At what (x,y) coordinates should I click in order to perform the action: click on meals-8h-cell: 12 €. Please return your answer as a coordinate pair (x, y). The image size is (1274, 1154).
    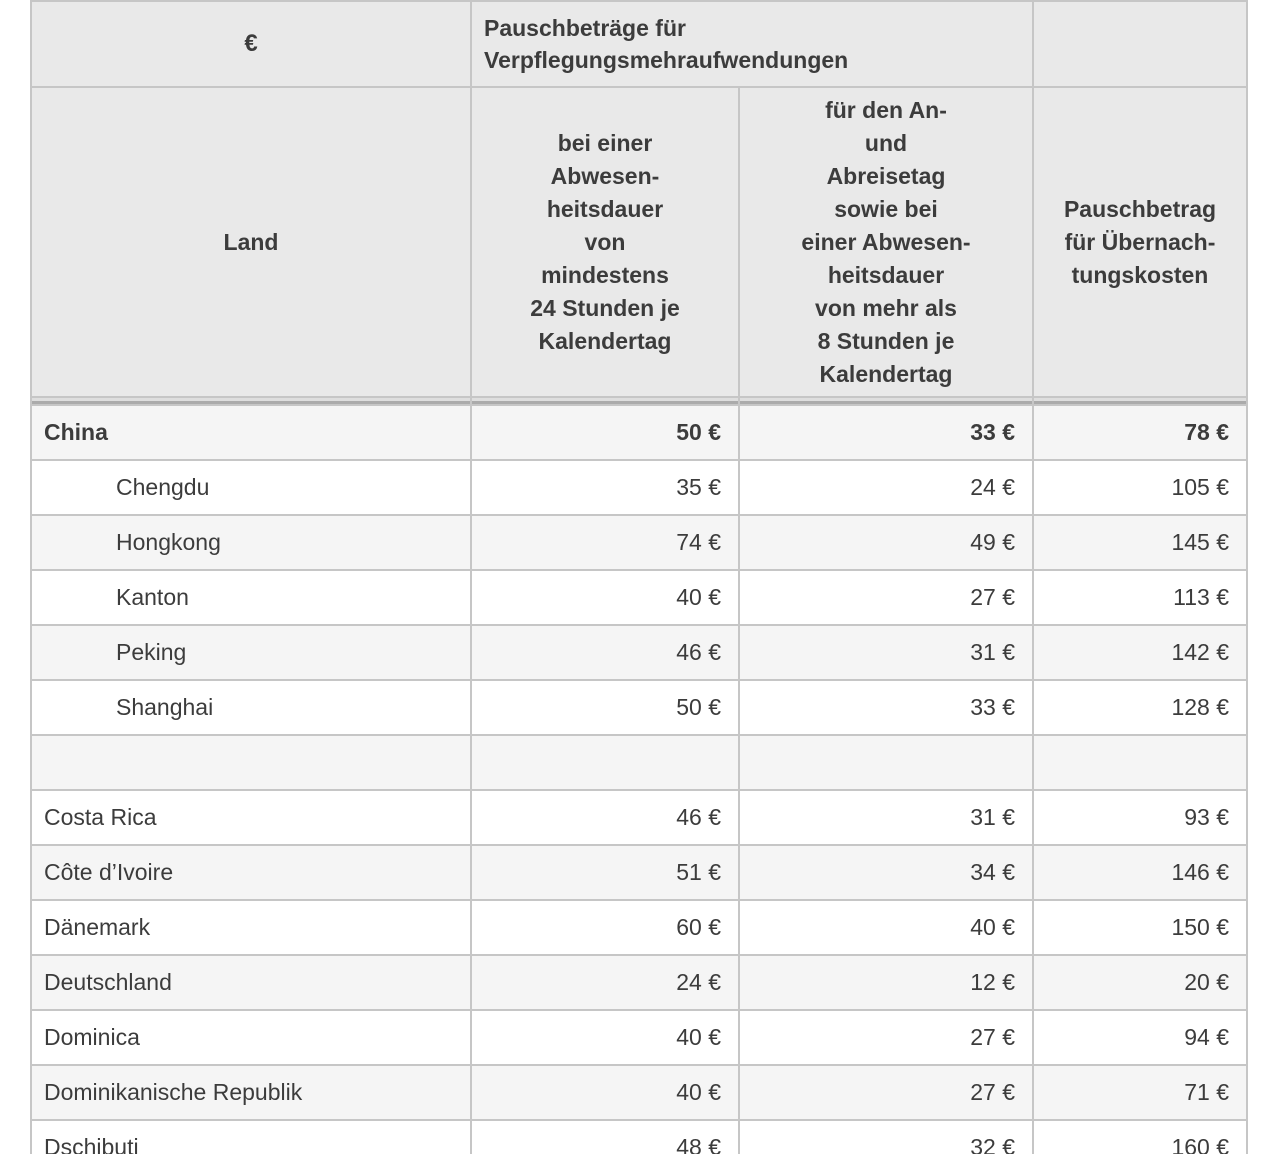
    Looking at the image, I should click on (886, 982).